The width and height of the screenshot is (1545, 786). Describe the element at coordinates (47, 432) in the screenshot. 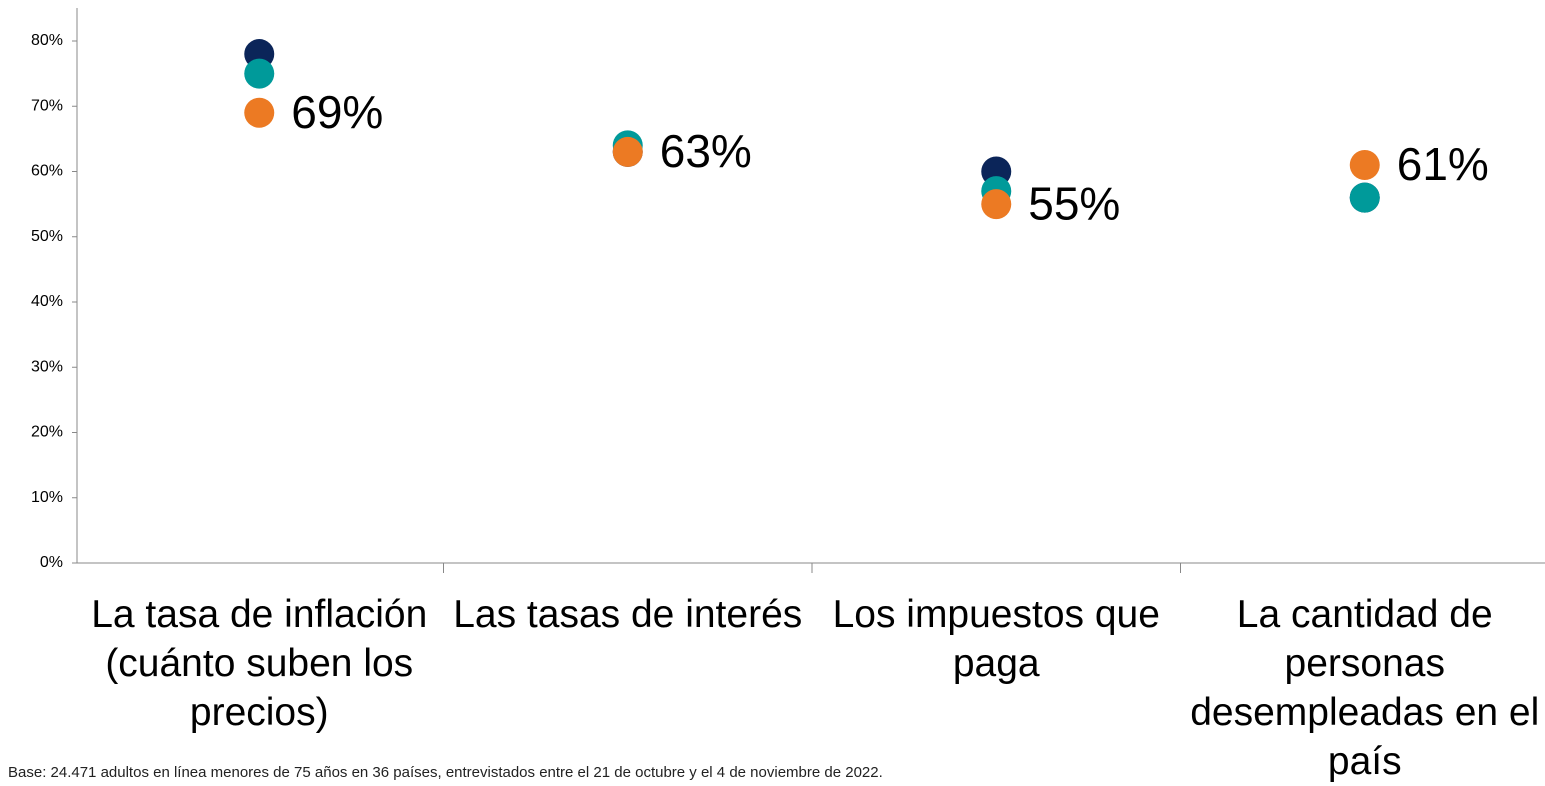

I see `y-tick-label: 20%` at that location.